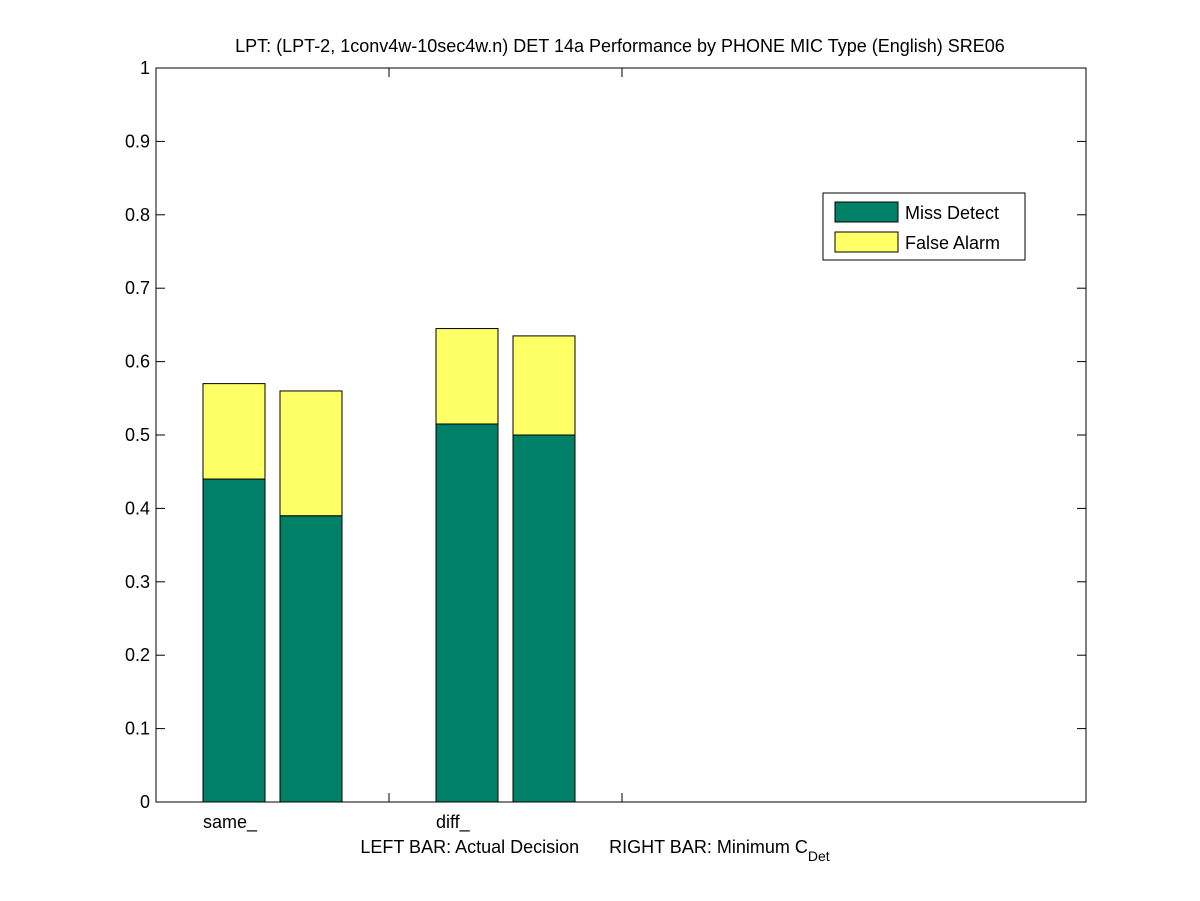 Image resolution: width=1200 pixels, height=901 pixels. I want to click on bar-miss-detect-diff-actual, so click(467, 613).